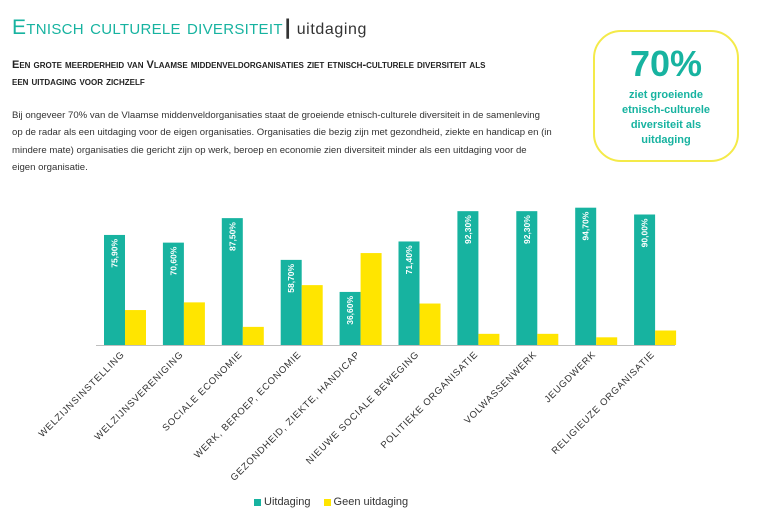 The image size is (760, 530). I want to click on data-label-uitdaging: 70,60%, so click(173, 260).